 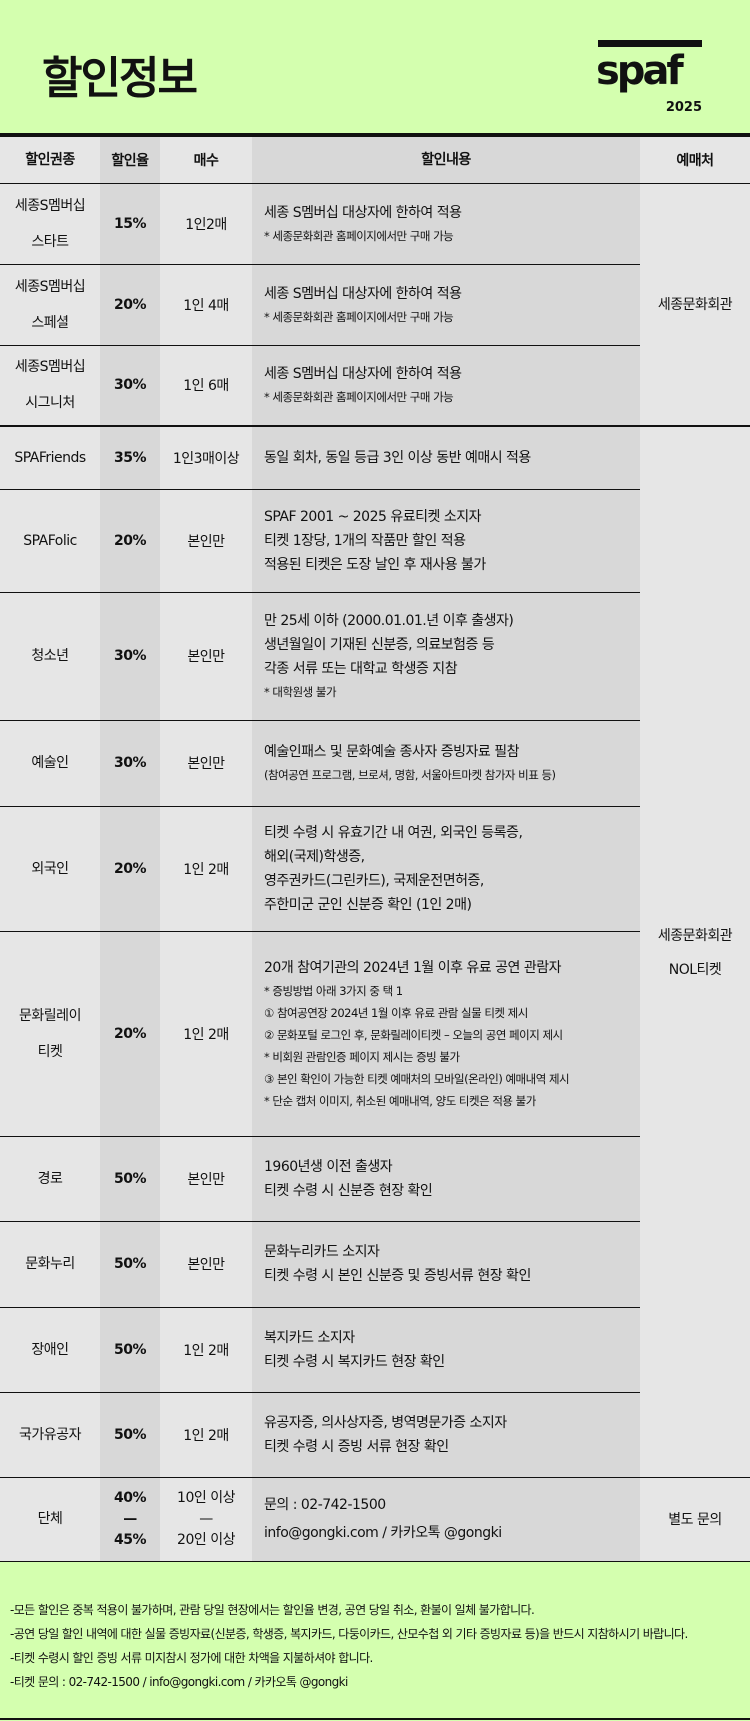 I want to click on ticket-type-line: 스페셜, so click(x=50, y=322).